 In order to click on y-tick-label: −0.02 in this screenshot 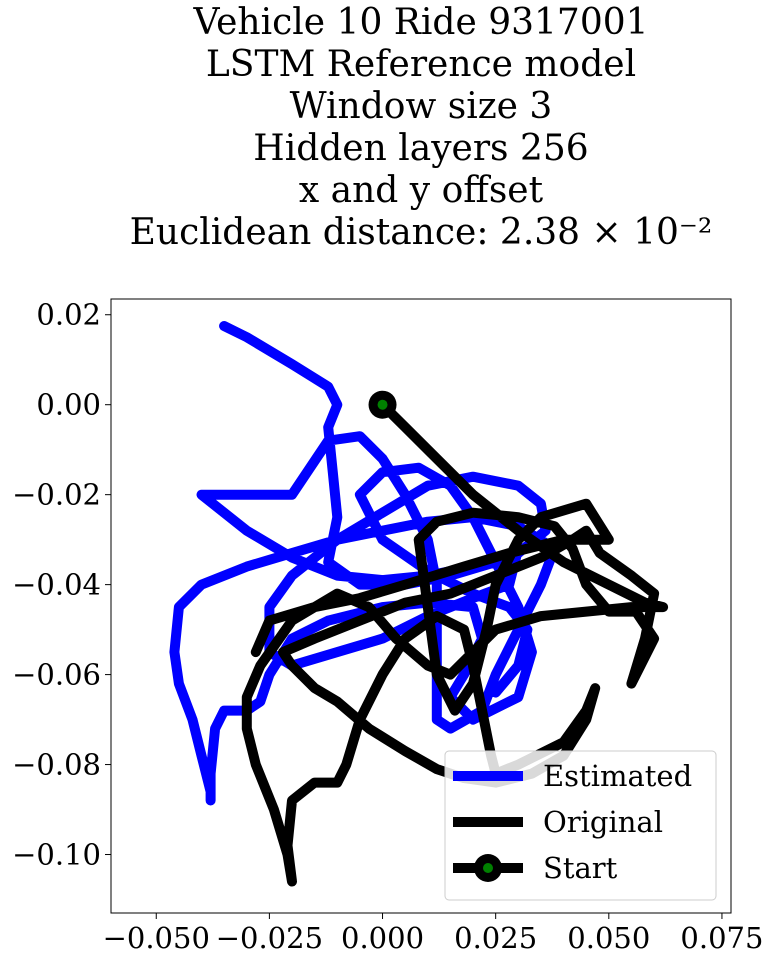, I will do `click(56, 495)`.